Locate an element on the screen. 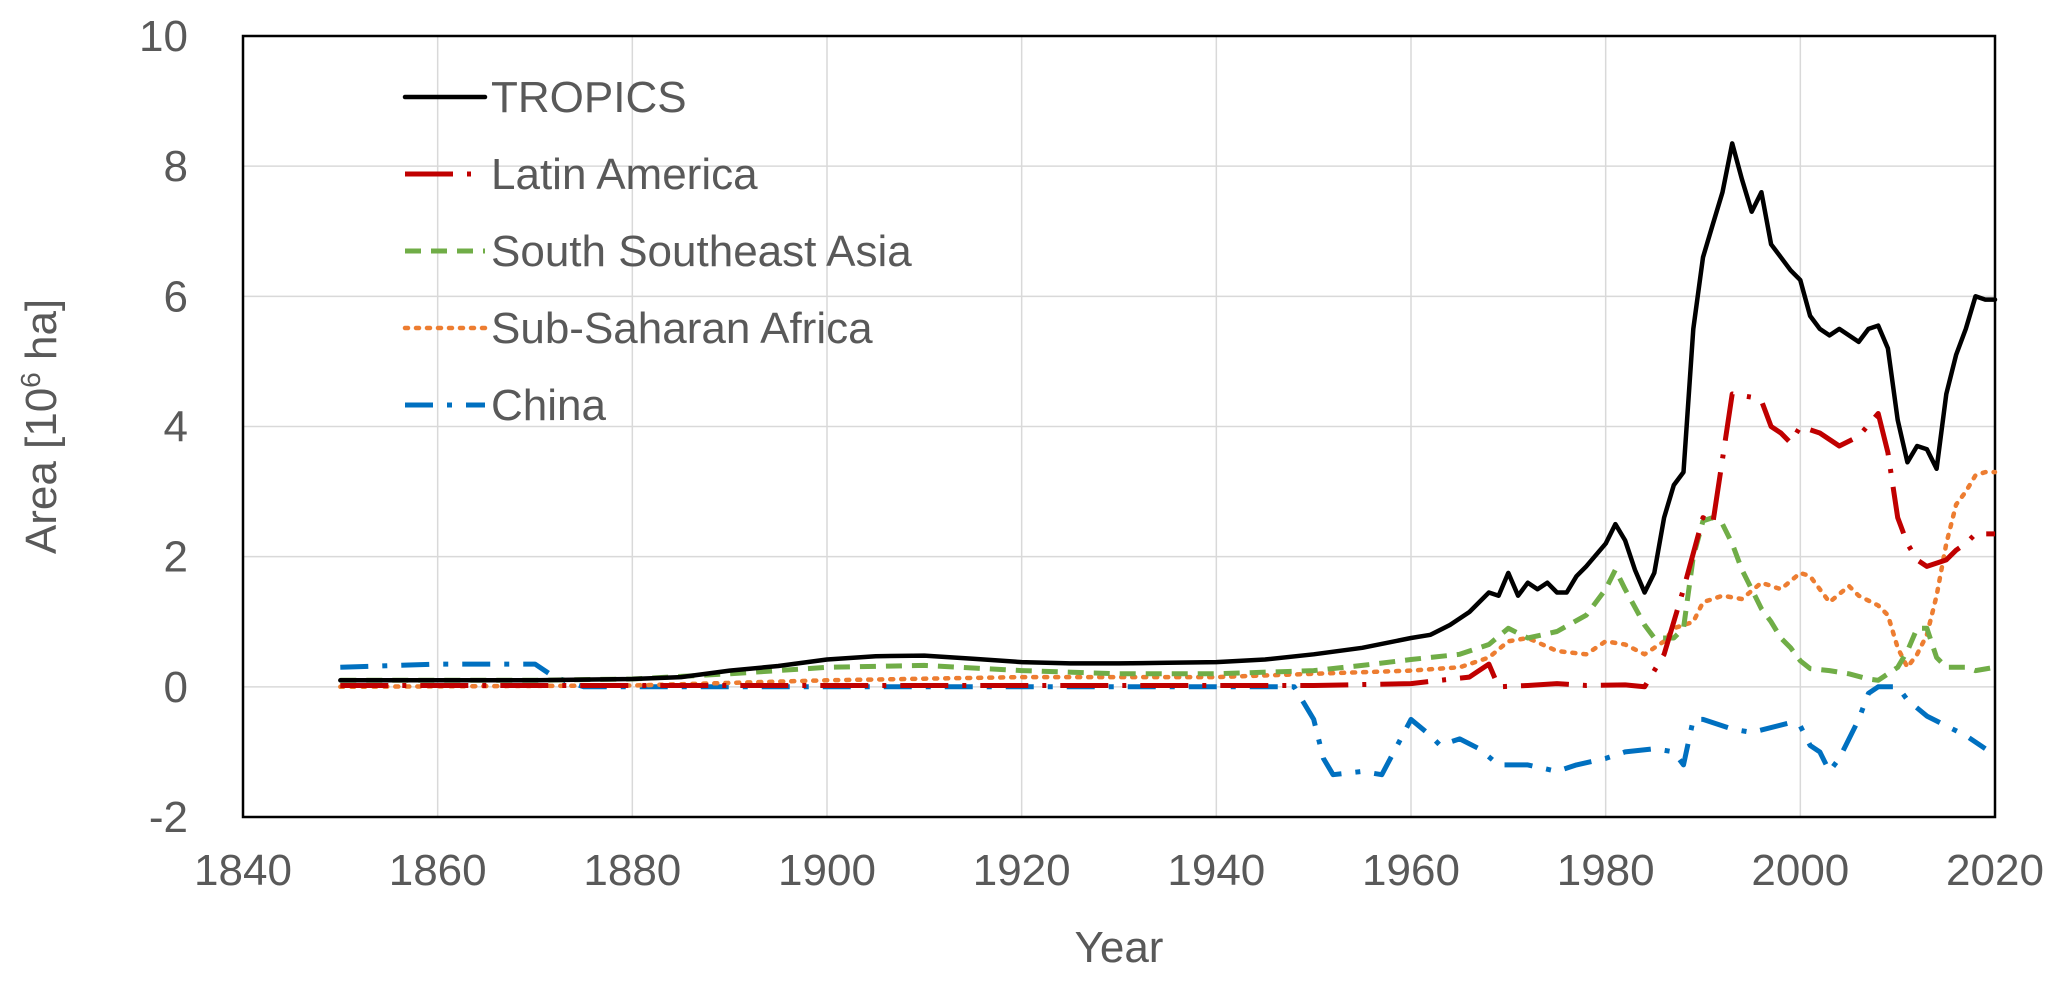  legend-label: Latin America is located at coordinates (624, 174).